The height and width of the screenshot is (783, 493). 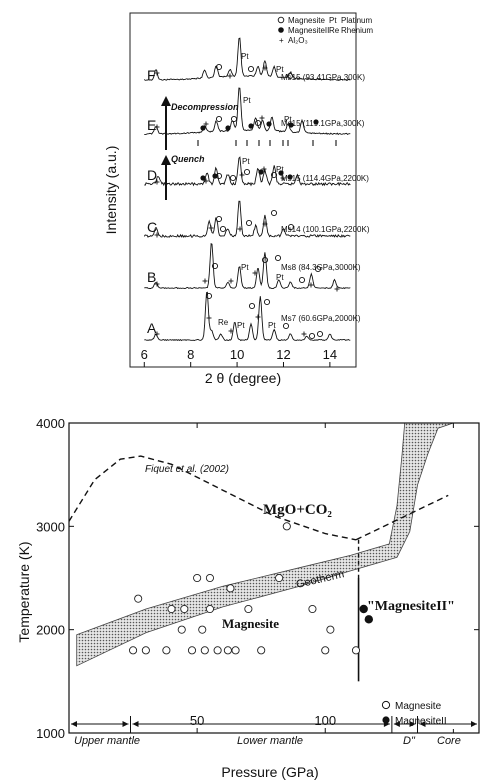 I want to click on legend-al2o3: Al₂O₃, so click(x=298, y=40).